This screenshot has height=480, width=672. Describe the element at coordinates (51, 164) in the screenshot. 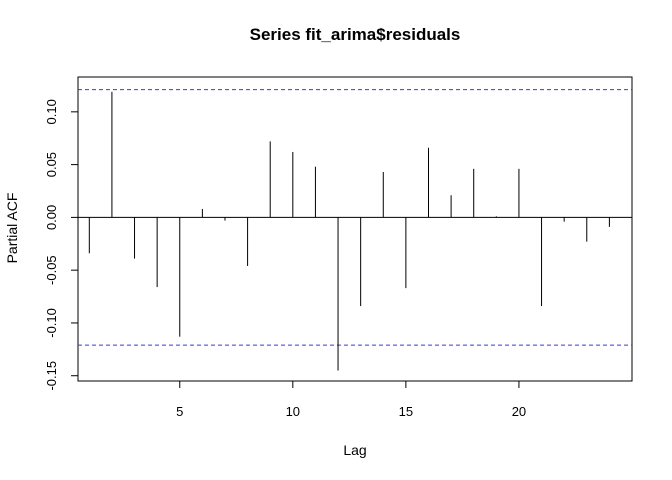

I see `y-tick-label: 0.05` at that location.